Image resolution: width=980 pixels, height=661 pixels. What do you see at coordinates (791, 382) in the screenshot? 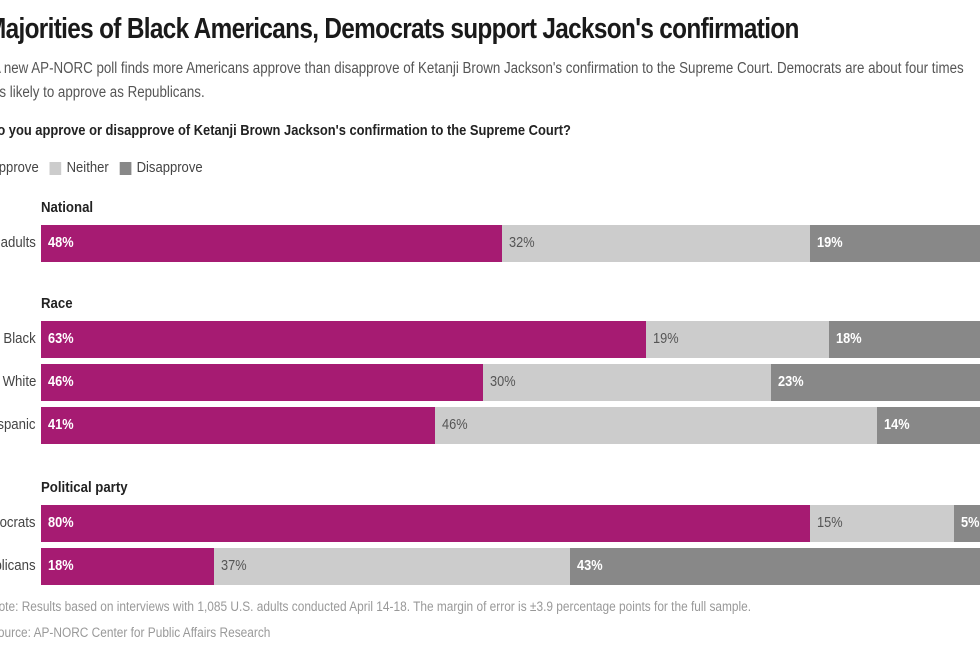
I see `data-label: 23%` at bounding box center [791, 382].